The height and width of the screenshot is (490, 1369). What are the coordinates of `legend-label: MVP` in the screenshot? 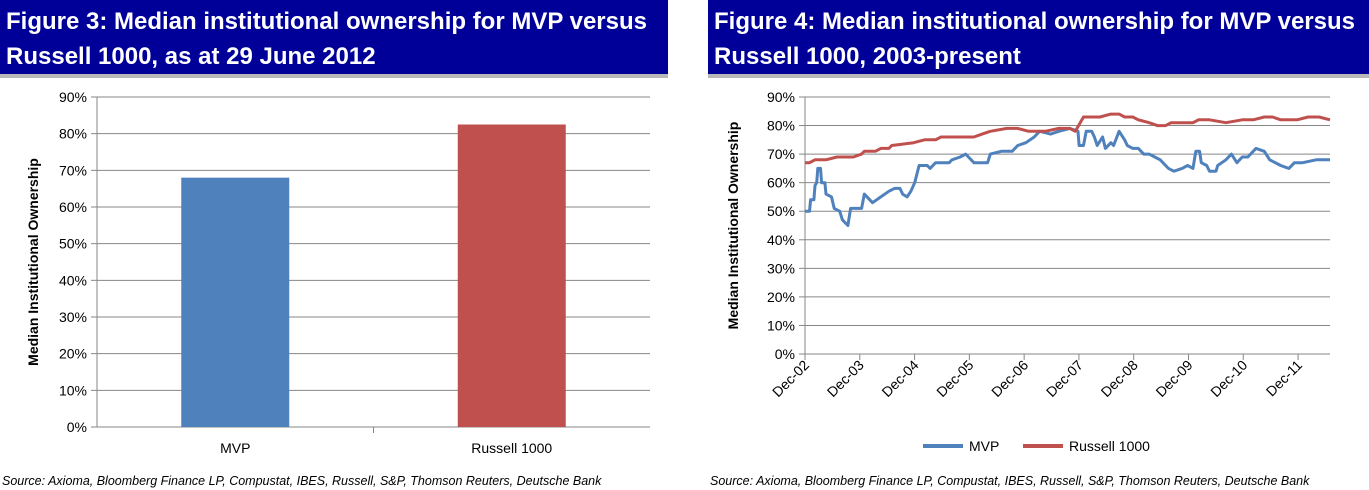 It's located at (984, 446).